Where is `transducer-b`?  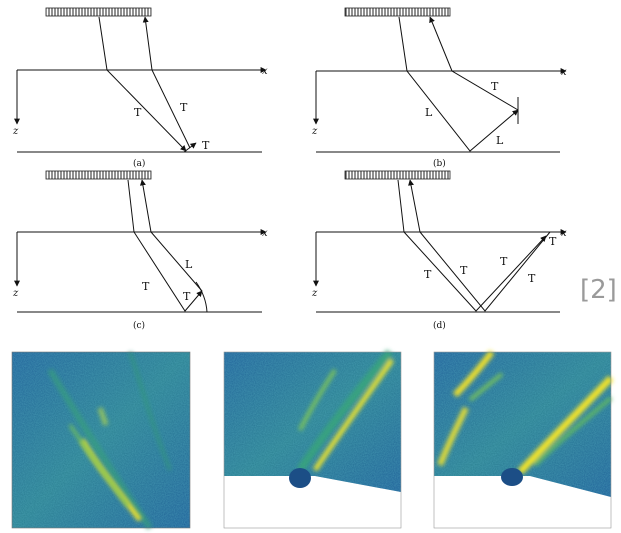 transducer-b is located at coordinates (397, 12).